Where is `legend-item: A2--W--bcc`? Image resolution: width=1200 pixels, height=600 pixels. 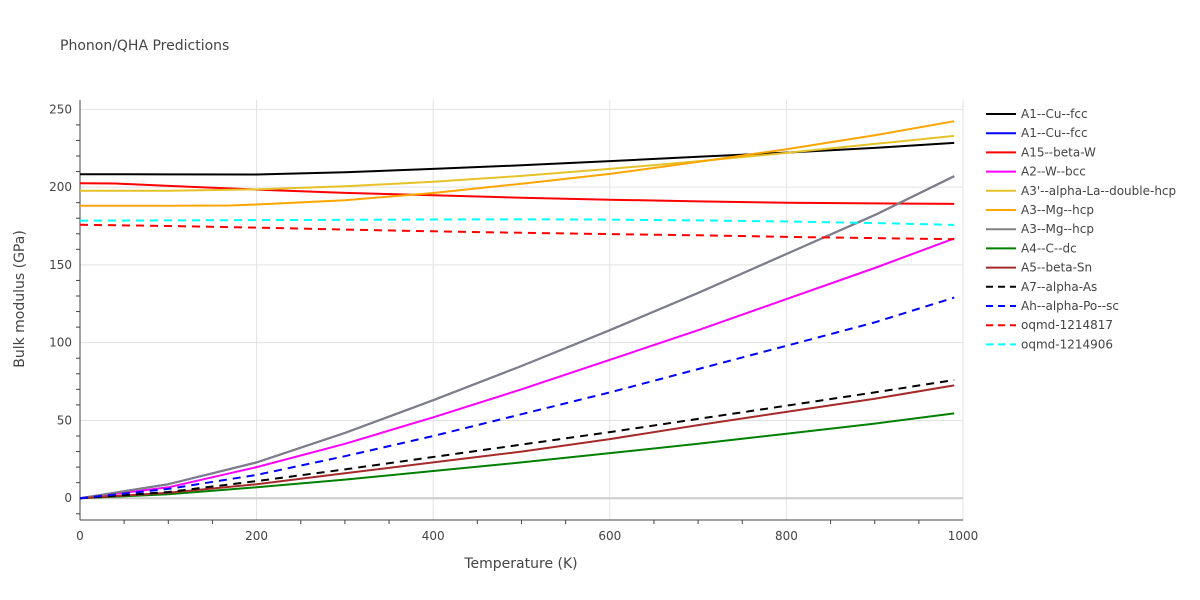
legend-item: A2--W--bcc is located at coordinates (1036, 172).